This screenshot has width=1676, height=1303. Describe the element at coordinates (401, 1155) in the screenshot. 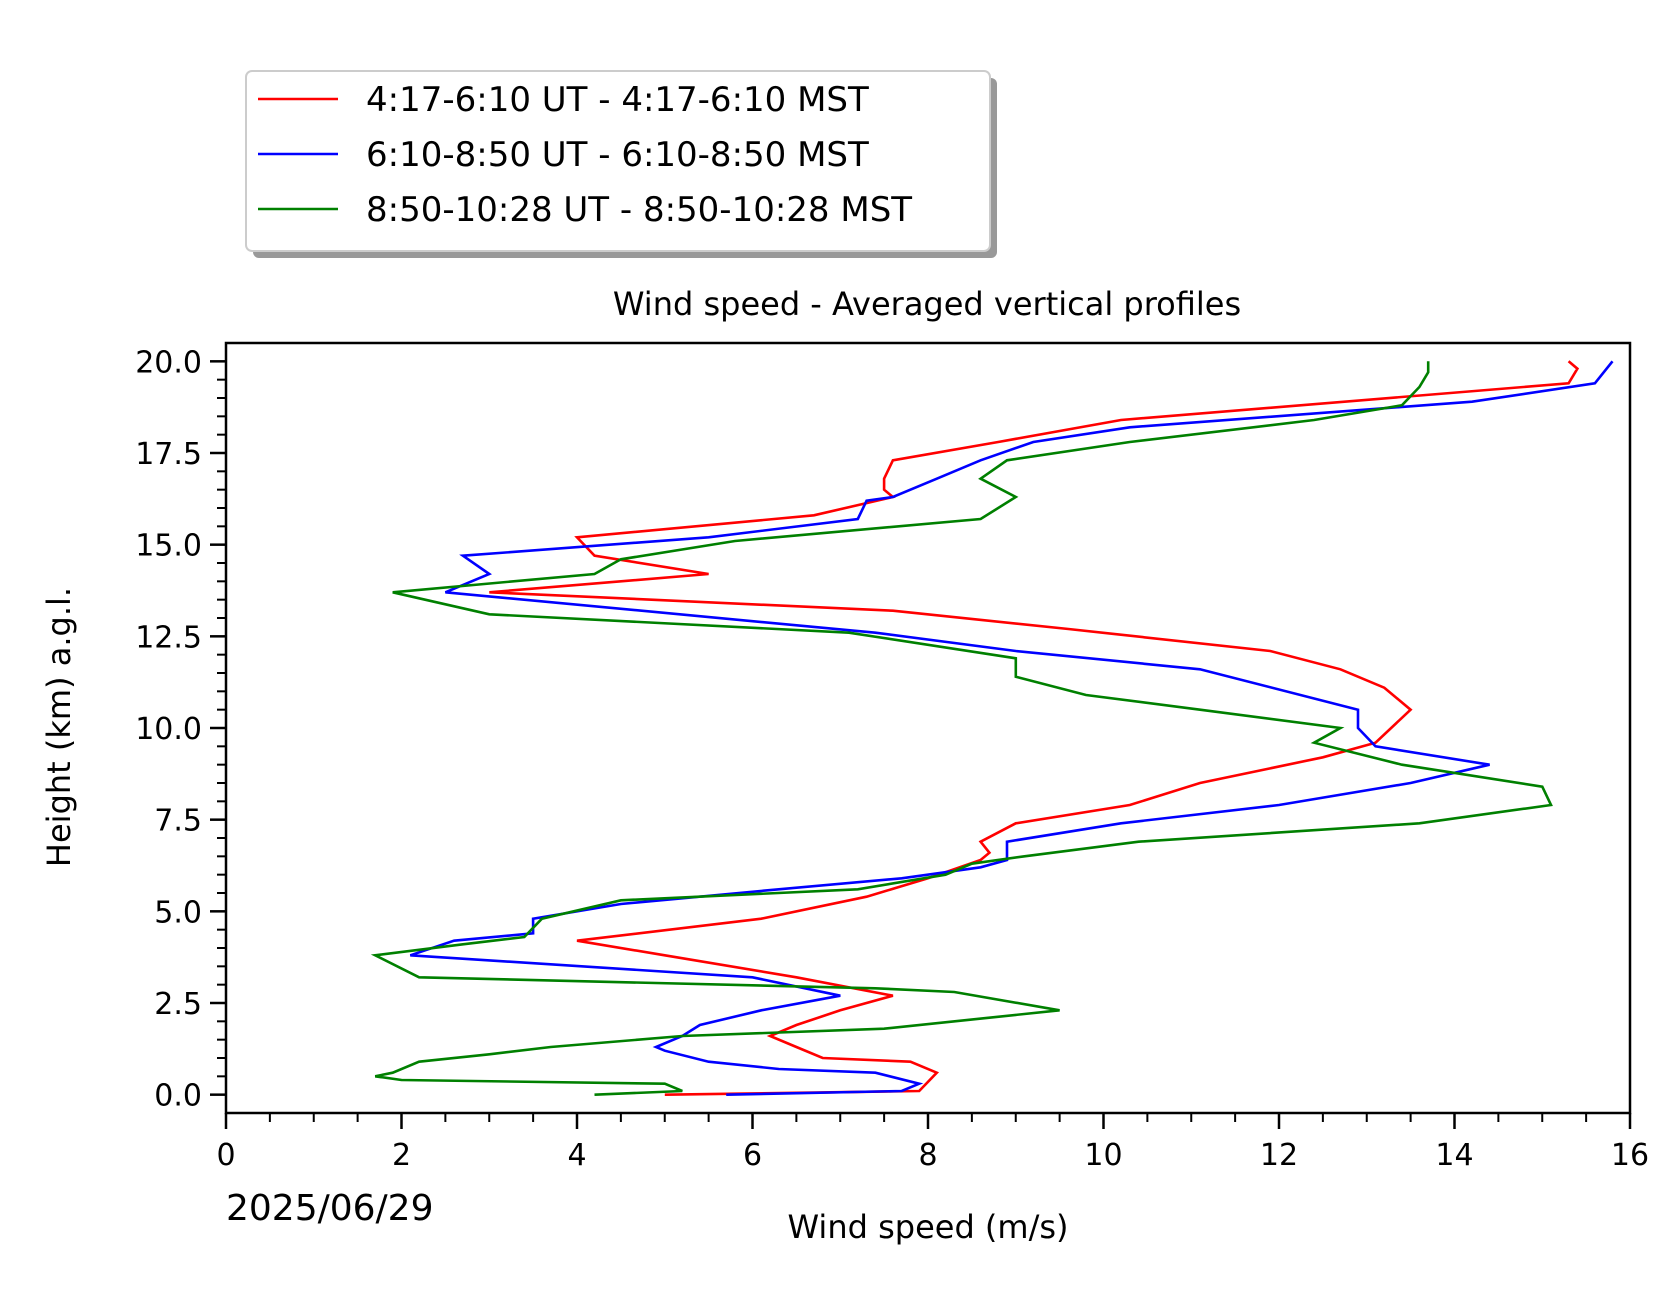

I see `x-tick-label: 2` at that location.